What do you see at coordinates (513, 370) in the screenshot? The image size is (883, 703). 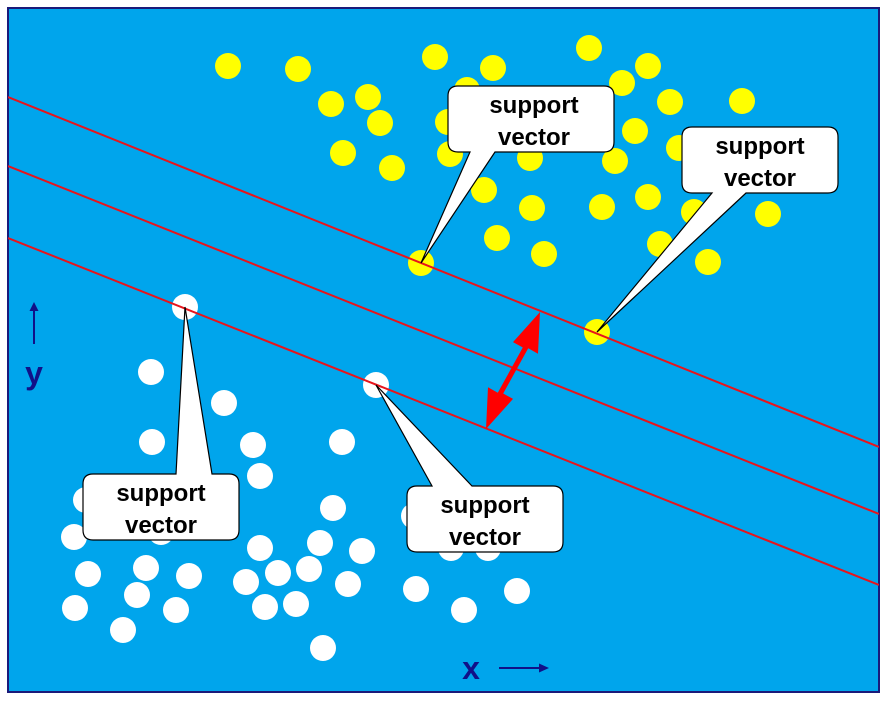 I see `margin-arrow` at bounding box center [513, 370].